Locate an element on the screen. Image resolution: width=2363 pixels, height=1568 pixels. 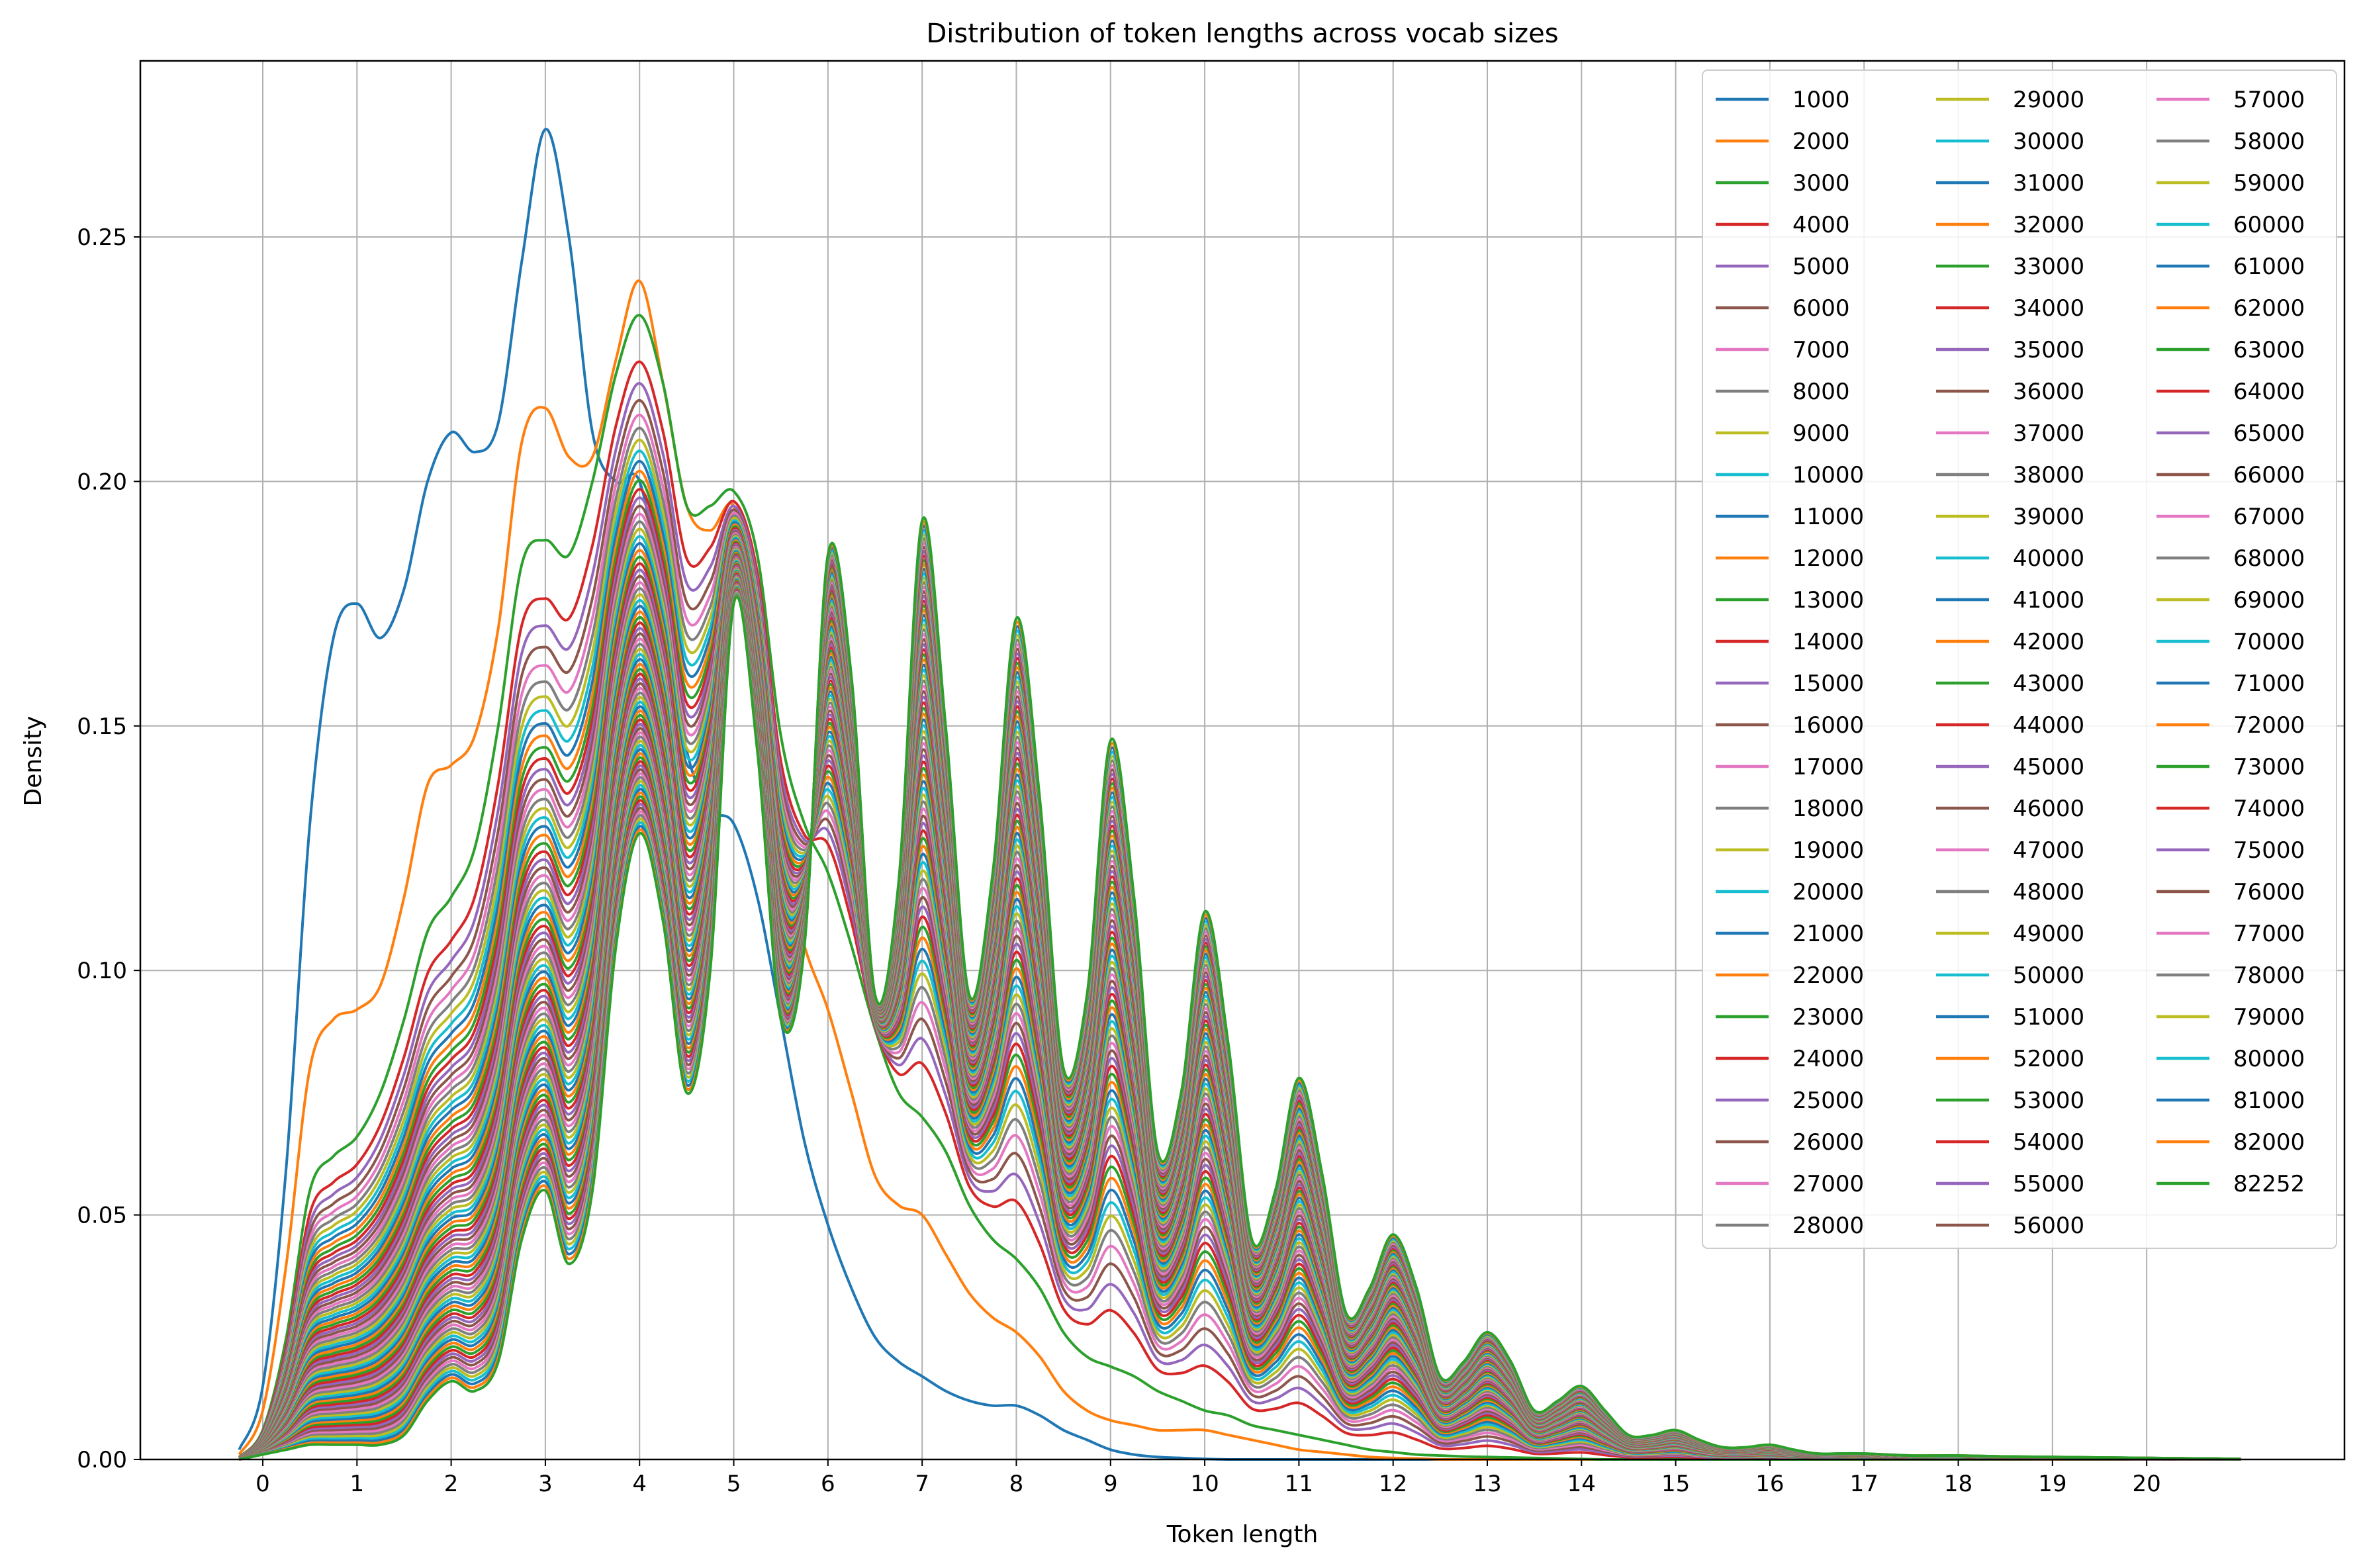
legend-label: 25000 is located at coordinates (1828, 1100).